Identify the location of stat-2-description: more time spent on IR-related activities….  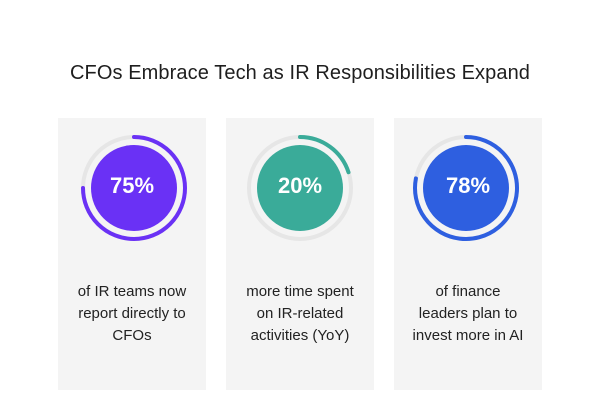
(300, 314).